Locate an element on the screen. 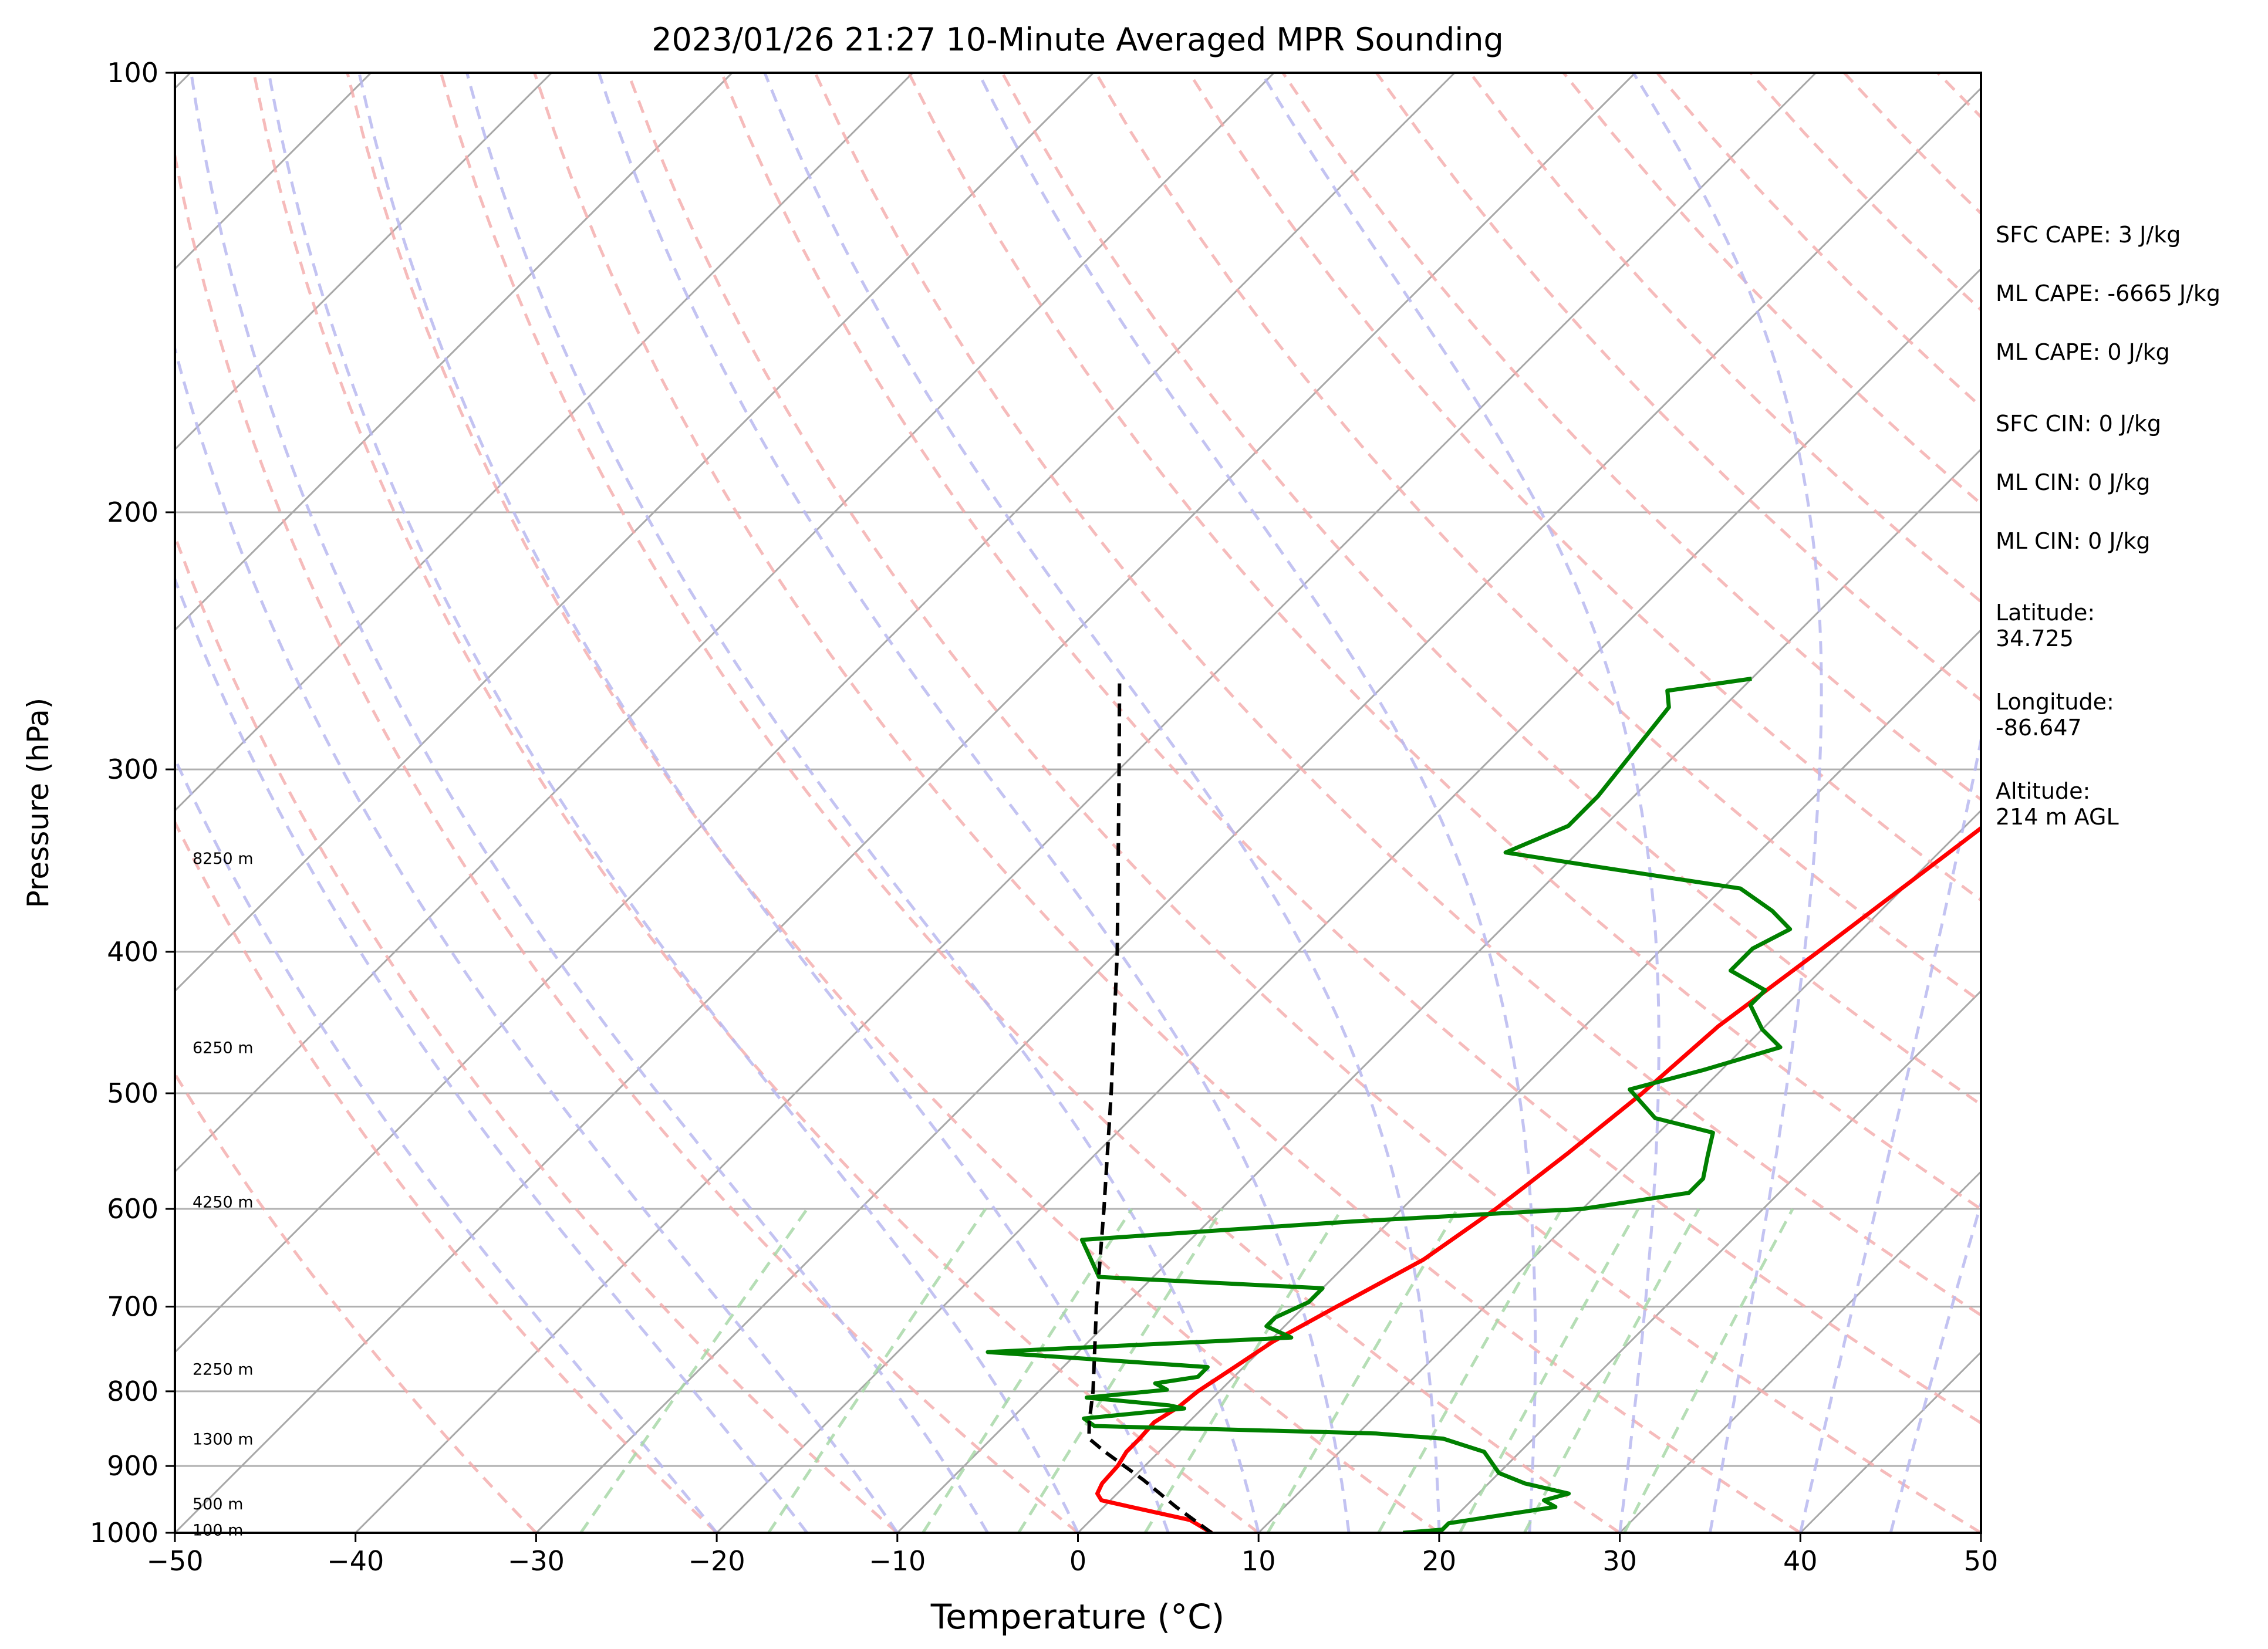 This screenshot has width=2268, height=1649. y-tick-label: 1000 is located at coordinates (124, 1533).